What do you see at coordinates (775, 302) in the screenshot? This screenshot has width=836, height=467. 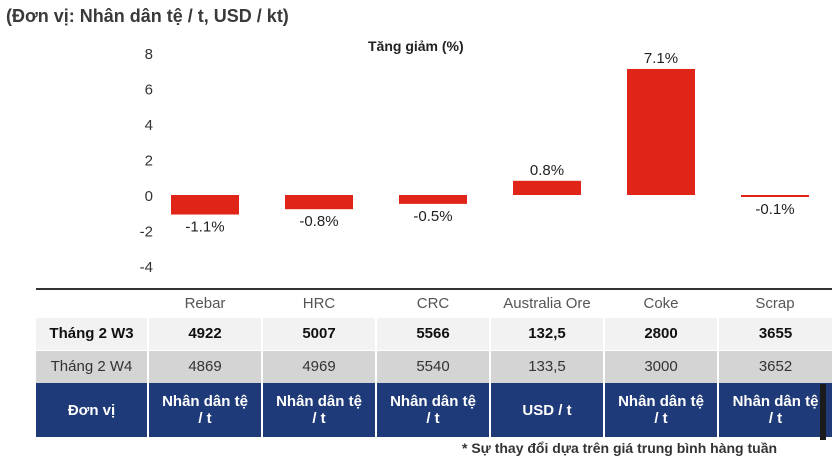 I see `category-label: Scrap` at bounding box center [775, 302].